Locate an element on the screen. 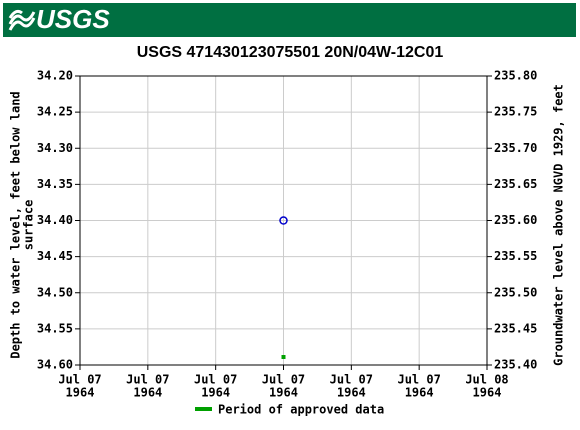  y2-tick-label: 235.50 is located at coordinates (515, 292).